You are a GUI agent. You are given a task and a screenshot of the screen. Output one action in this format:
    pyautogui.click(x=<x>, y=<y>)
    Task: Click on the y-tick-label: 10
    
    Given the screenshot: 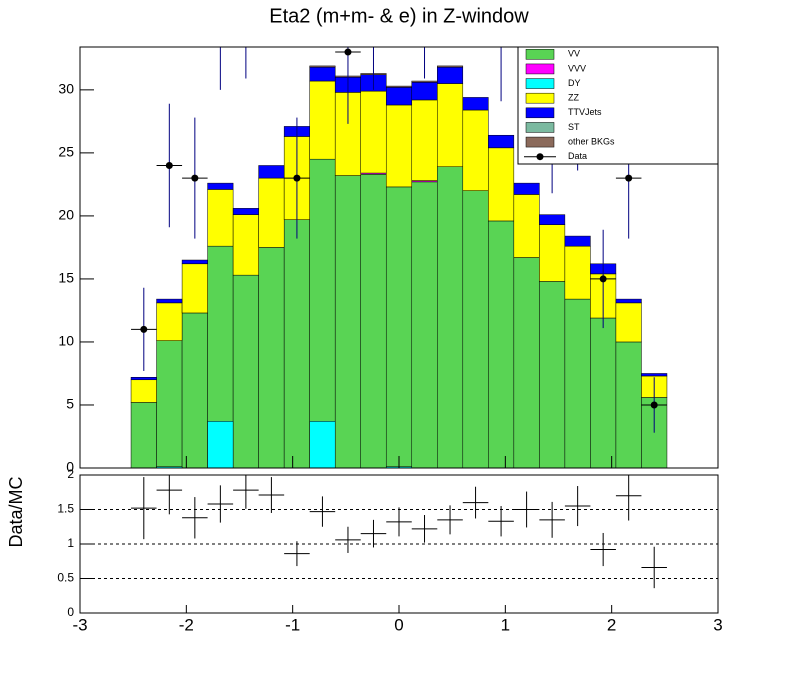 What is the action you would take?
    pyautogui.click(x=66, y=341)
    